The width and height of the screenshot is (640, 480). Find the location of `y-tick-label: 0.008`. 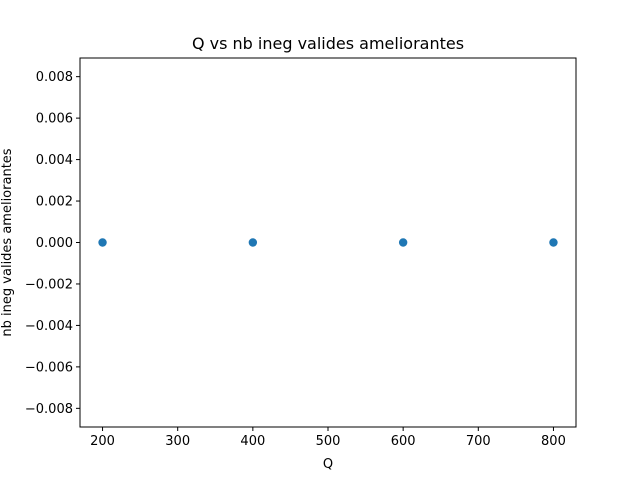

y-tick-label: 0.008 is located at coordinates (54, 77).